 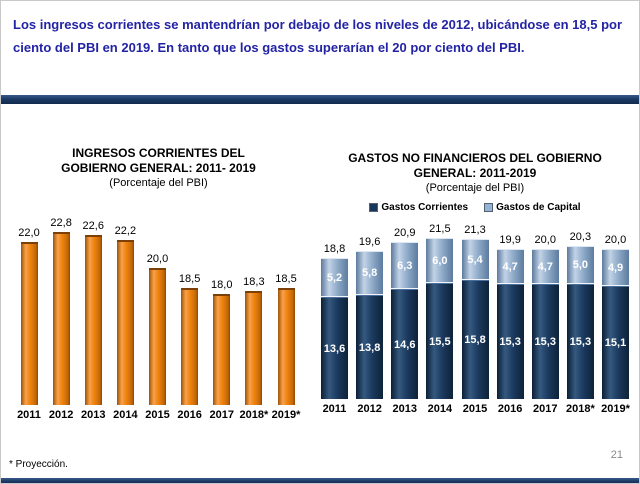 I want to click on total-value-label: 19,9, so click(x=510, y=240).